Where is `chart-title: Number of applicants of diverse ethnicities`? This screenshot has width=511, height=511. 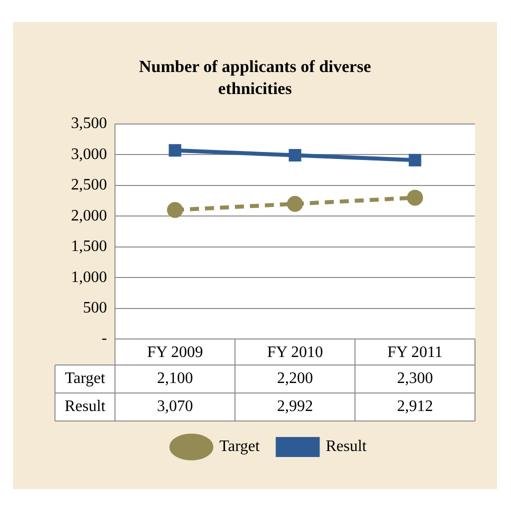
chart-title: Number of applicants of diverse ethnicities is located at coordinates (255, 78).